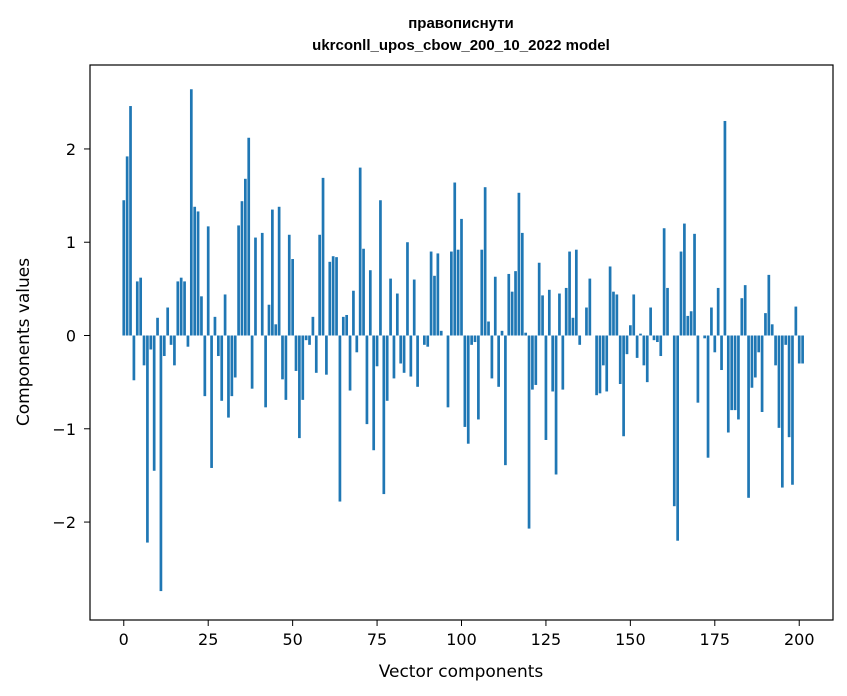 The image size is (847, 696). I want to click on x-tick-label: 125, so click(546, 639).